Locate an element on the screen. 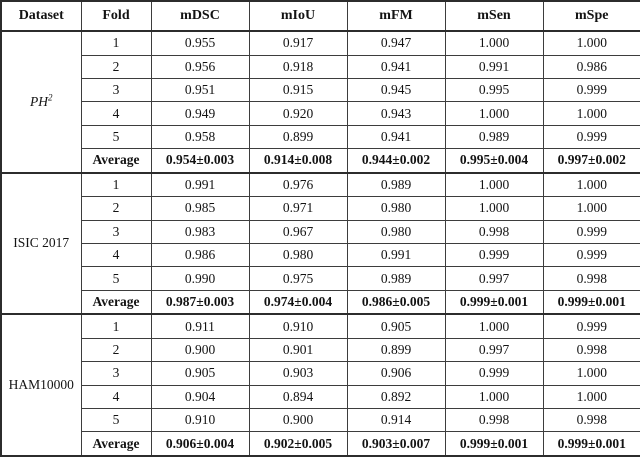 The image size is (640, 457). dataset-label-superscript: 2 is located at coordinates (50, 97).